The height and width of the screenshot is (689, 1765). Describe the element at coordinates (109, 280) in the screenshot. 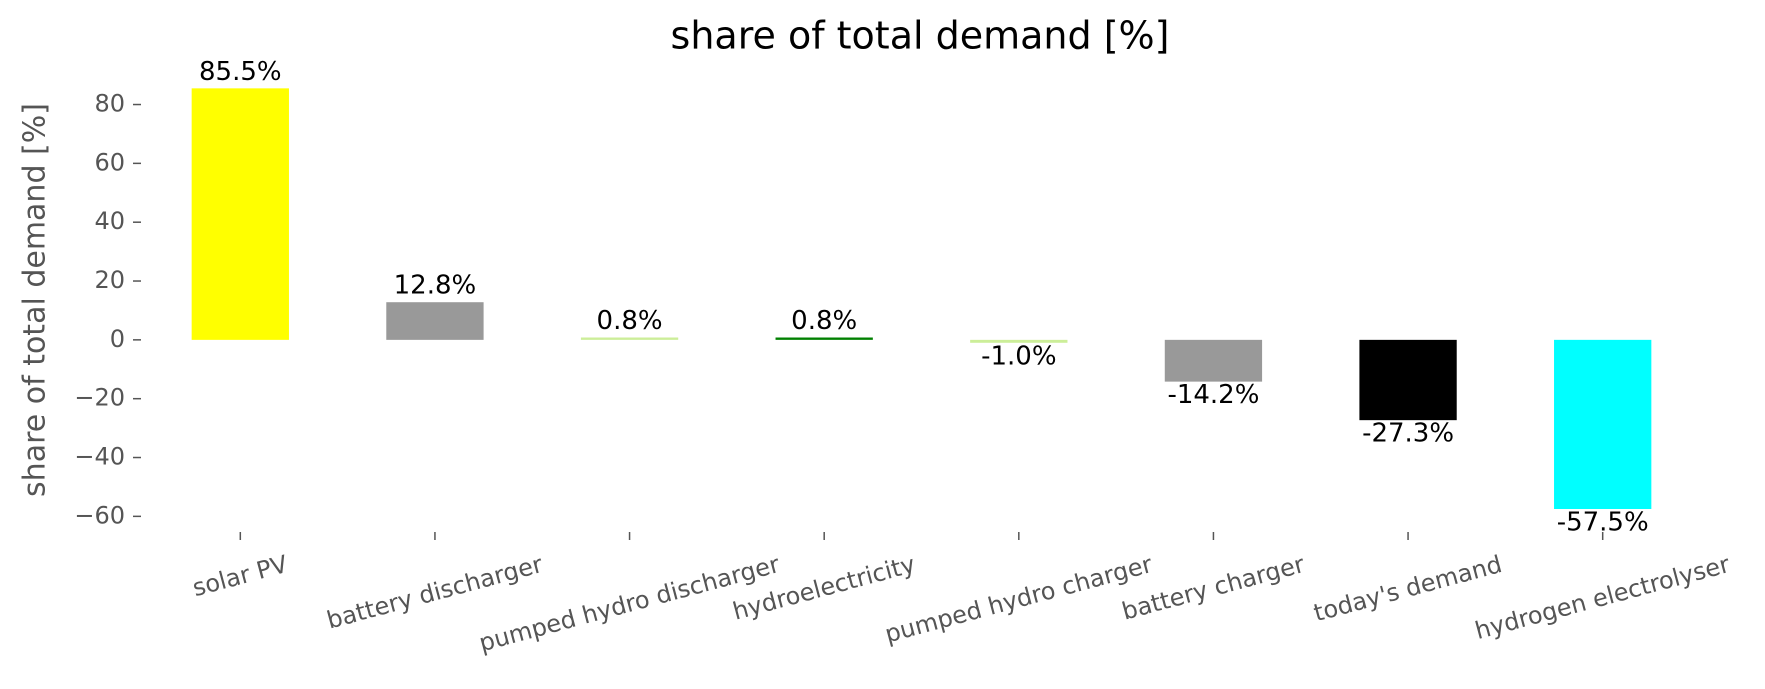

I see `y-tick-label: 20` at that location.